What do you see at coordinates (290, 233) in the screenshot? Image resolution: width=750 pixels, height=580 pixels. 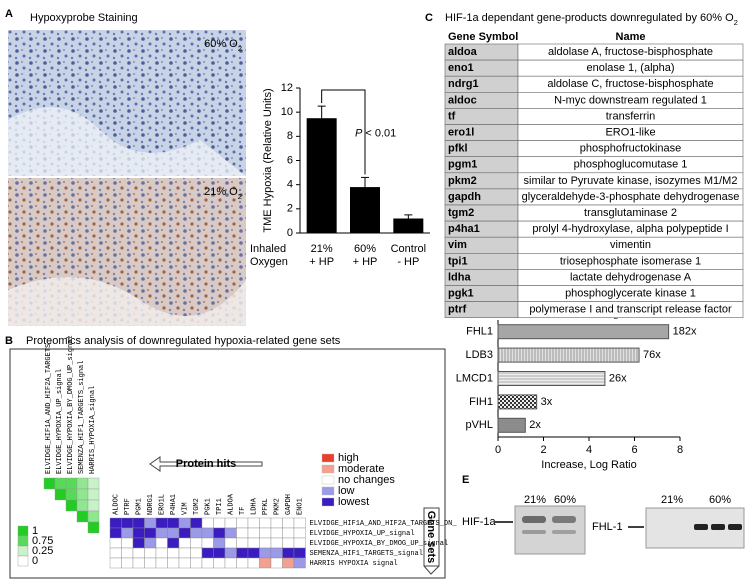 I see `y-tick-label: 0` at bounding box center [290, 233].